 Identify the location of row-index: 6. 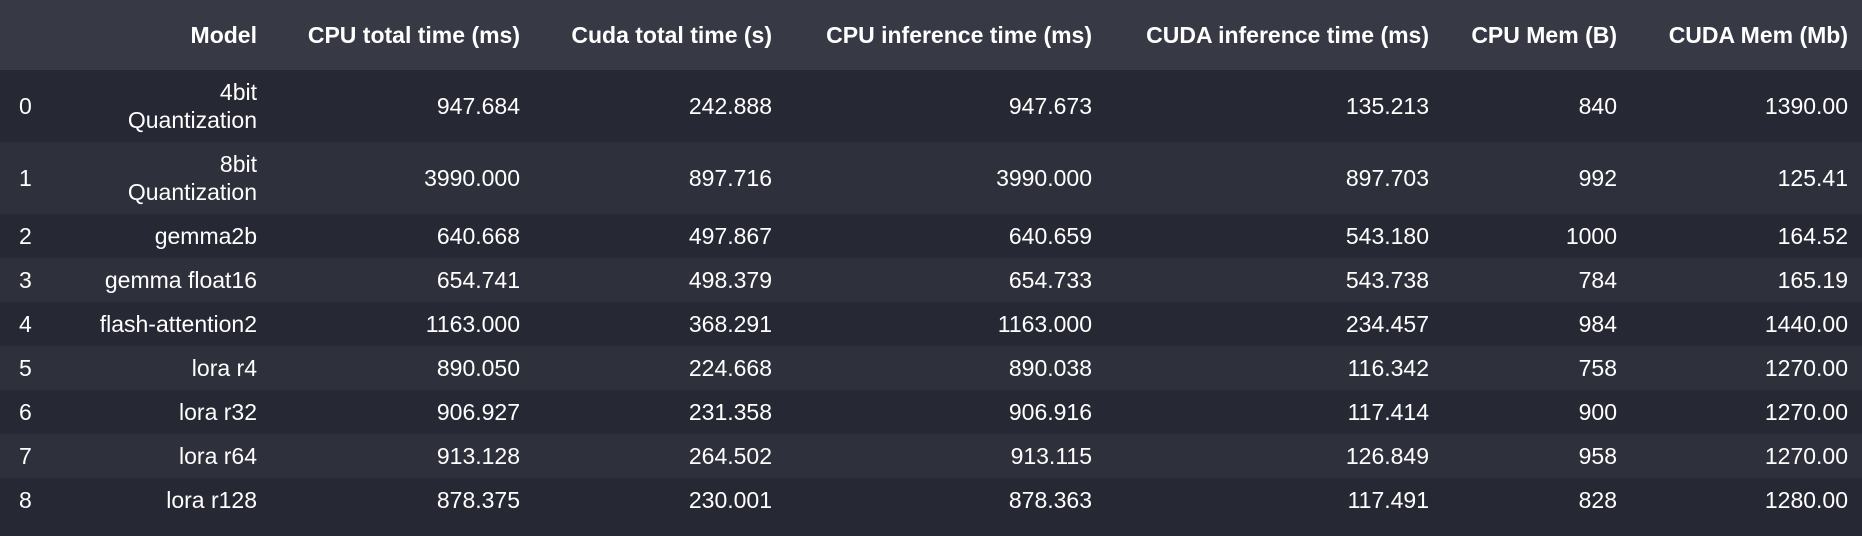
(25, 412).